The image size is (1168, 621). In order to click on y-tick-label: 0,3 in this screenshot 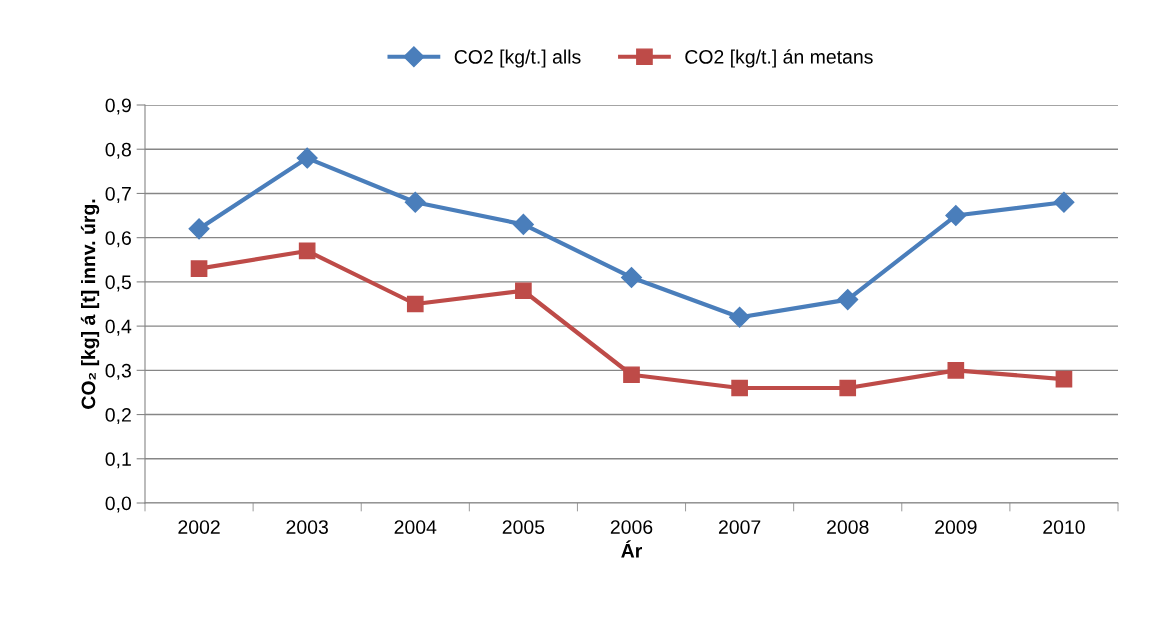, I will do `click(118, 371)`.